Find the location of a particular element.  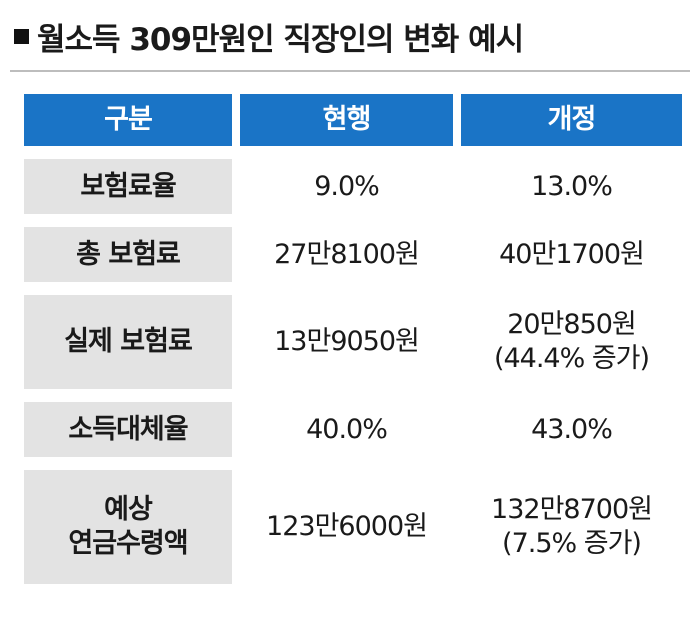

page-title: 월소득 309만원인 직장인의 변화 예시 is located at coordinates (269, 36).